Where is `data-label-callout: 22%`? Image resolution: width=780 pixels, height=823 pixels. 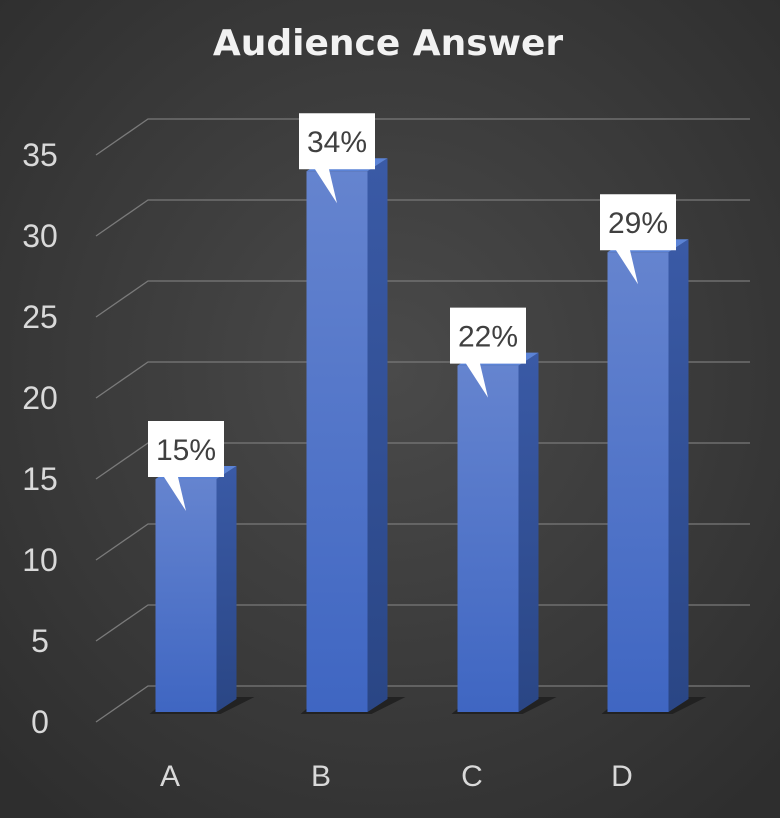 data-label-callout: 22% is located at coordinates (488, 352).